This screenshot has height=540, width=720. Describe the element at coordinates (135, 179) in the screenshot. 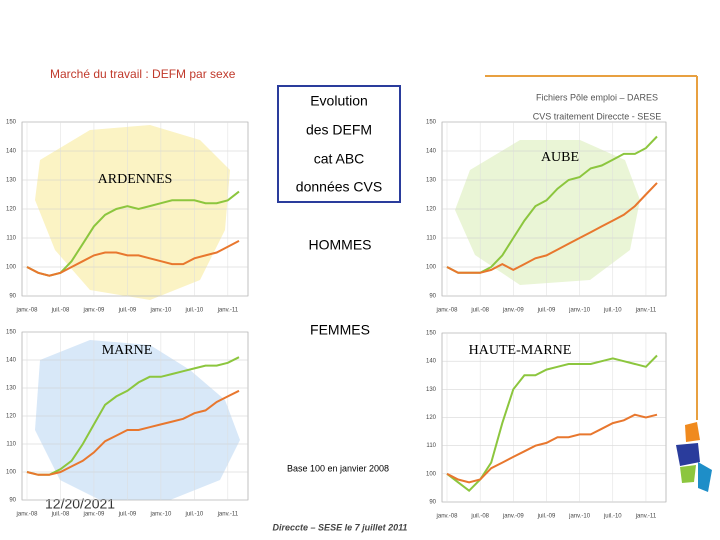

I see `region-label: ARDENNES` at that location.